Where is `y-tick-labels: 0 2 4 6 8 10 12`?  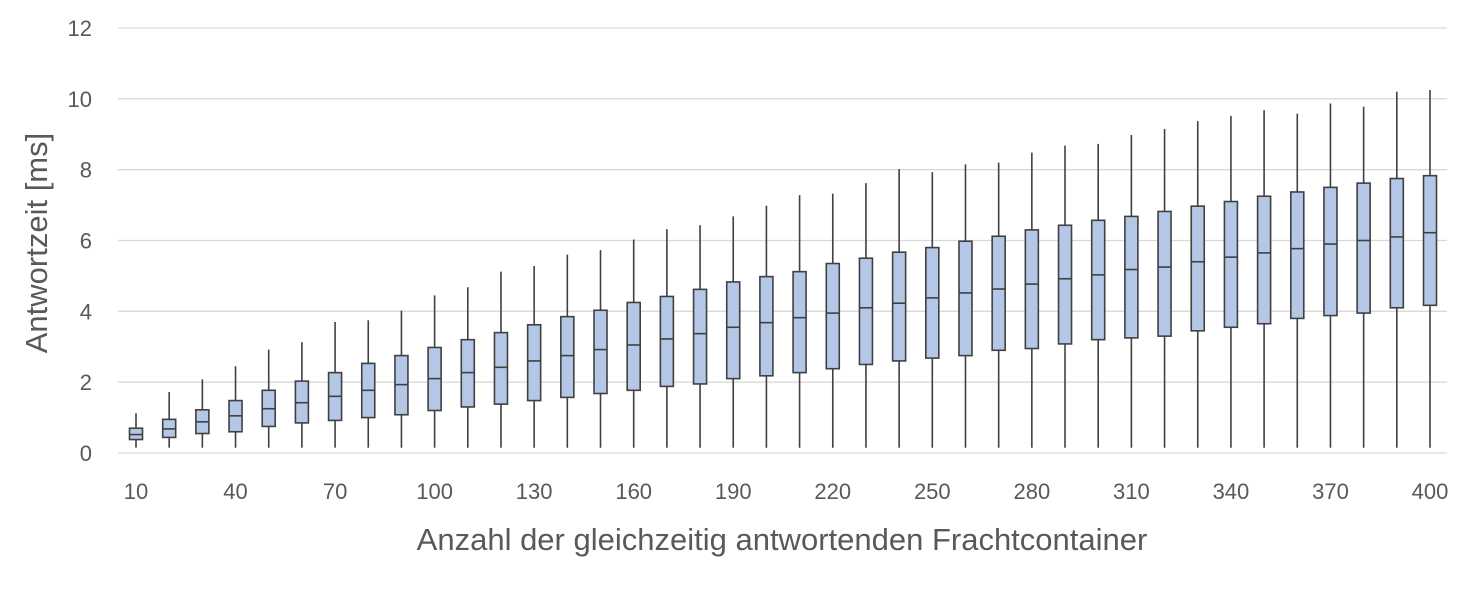
y-tick-labels: 0 2 4 6 8 10 12 is located at coordinates (80, 241).